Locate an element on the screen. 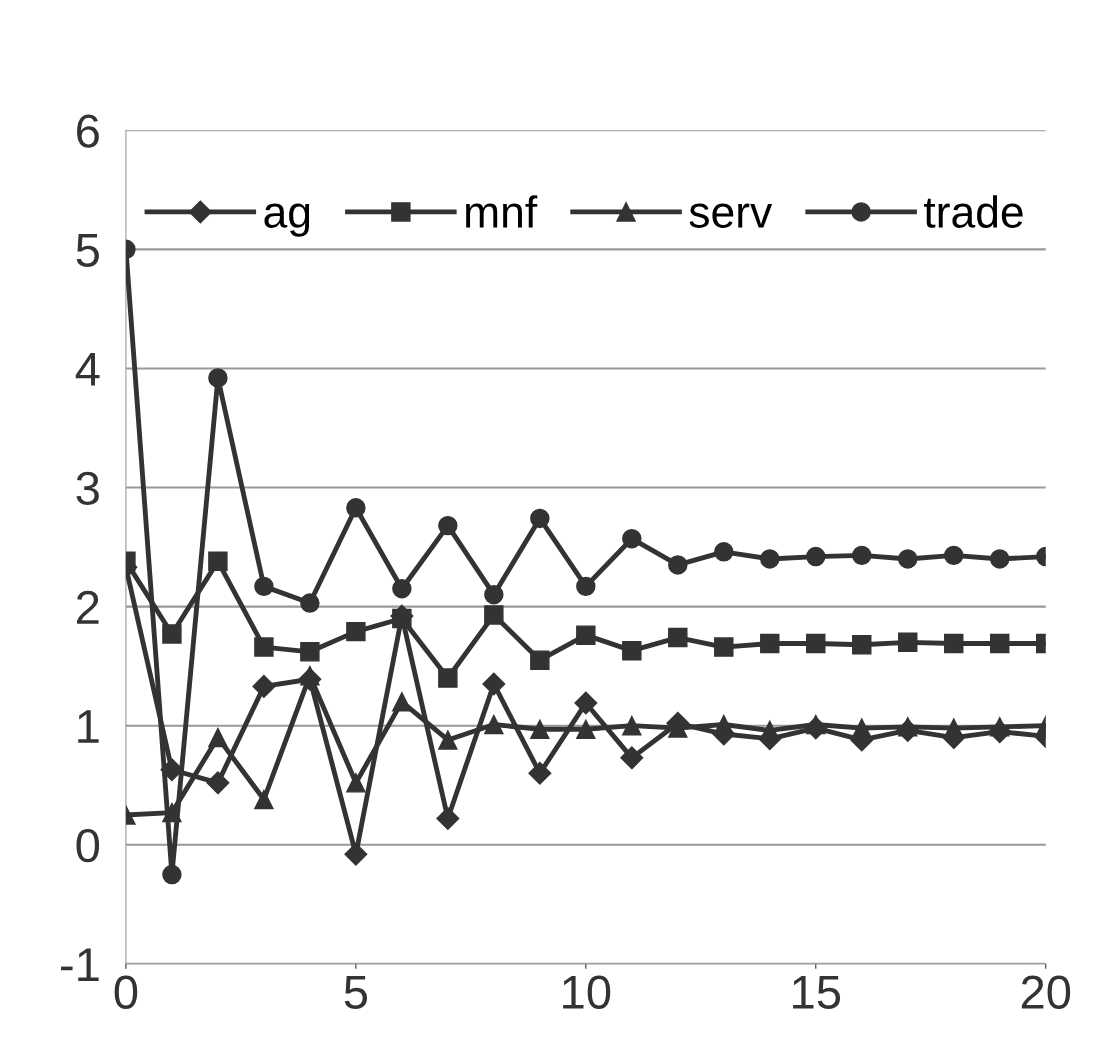  legend-label: serv is located at coordinates (731, 215).